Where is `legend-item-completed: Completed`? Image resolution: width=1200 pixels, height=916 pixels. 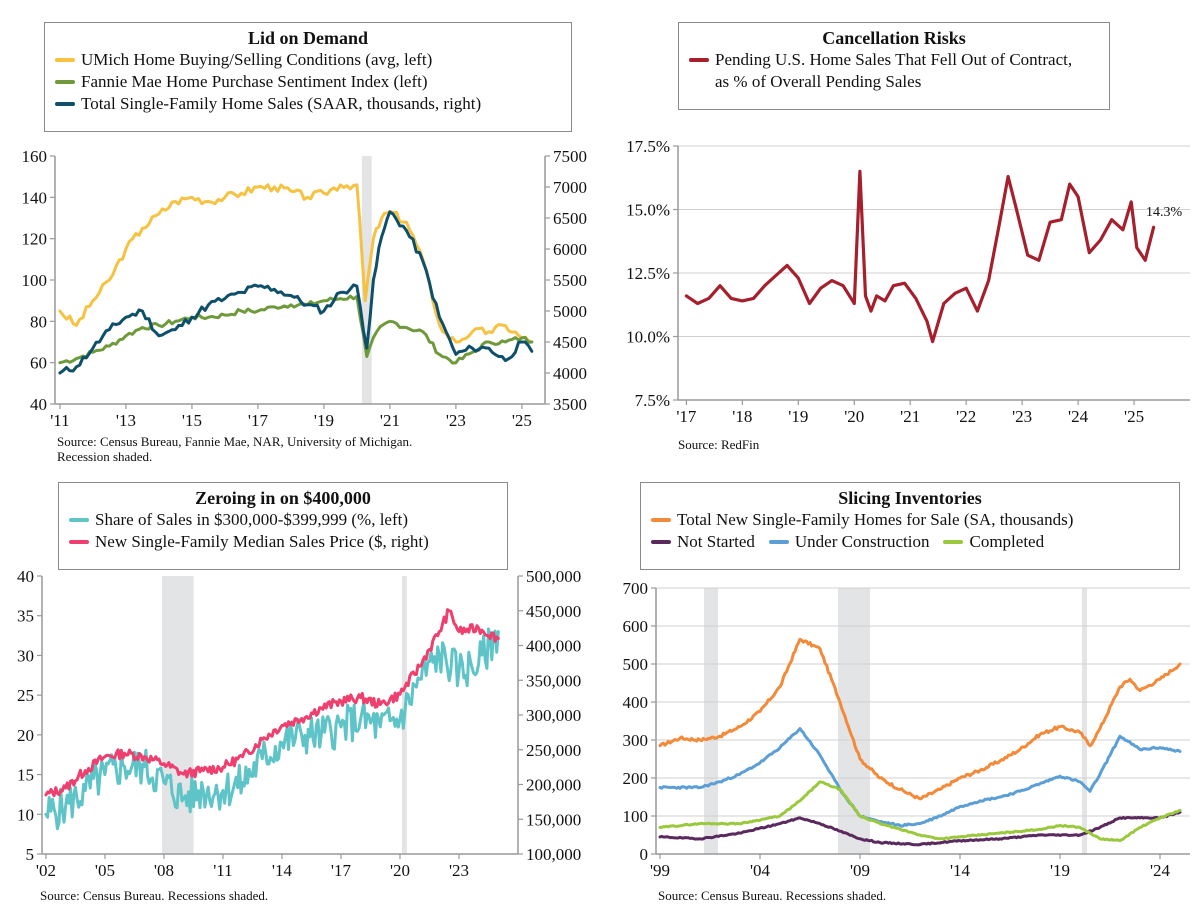
legend-item-completed: Completed is located at coordinates (993, 542).